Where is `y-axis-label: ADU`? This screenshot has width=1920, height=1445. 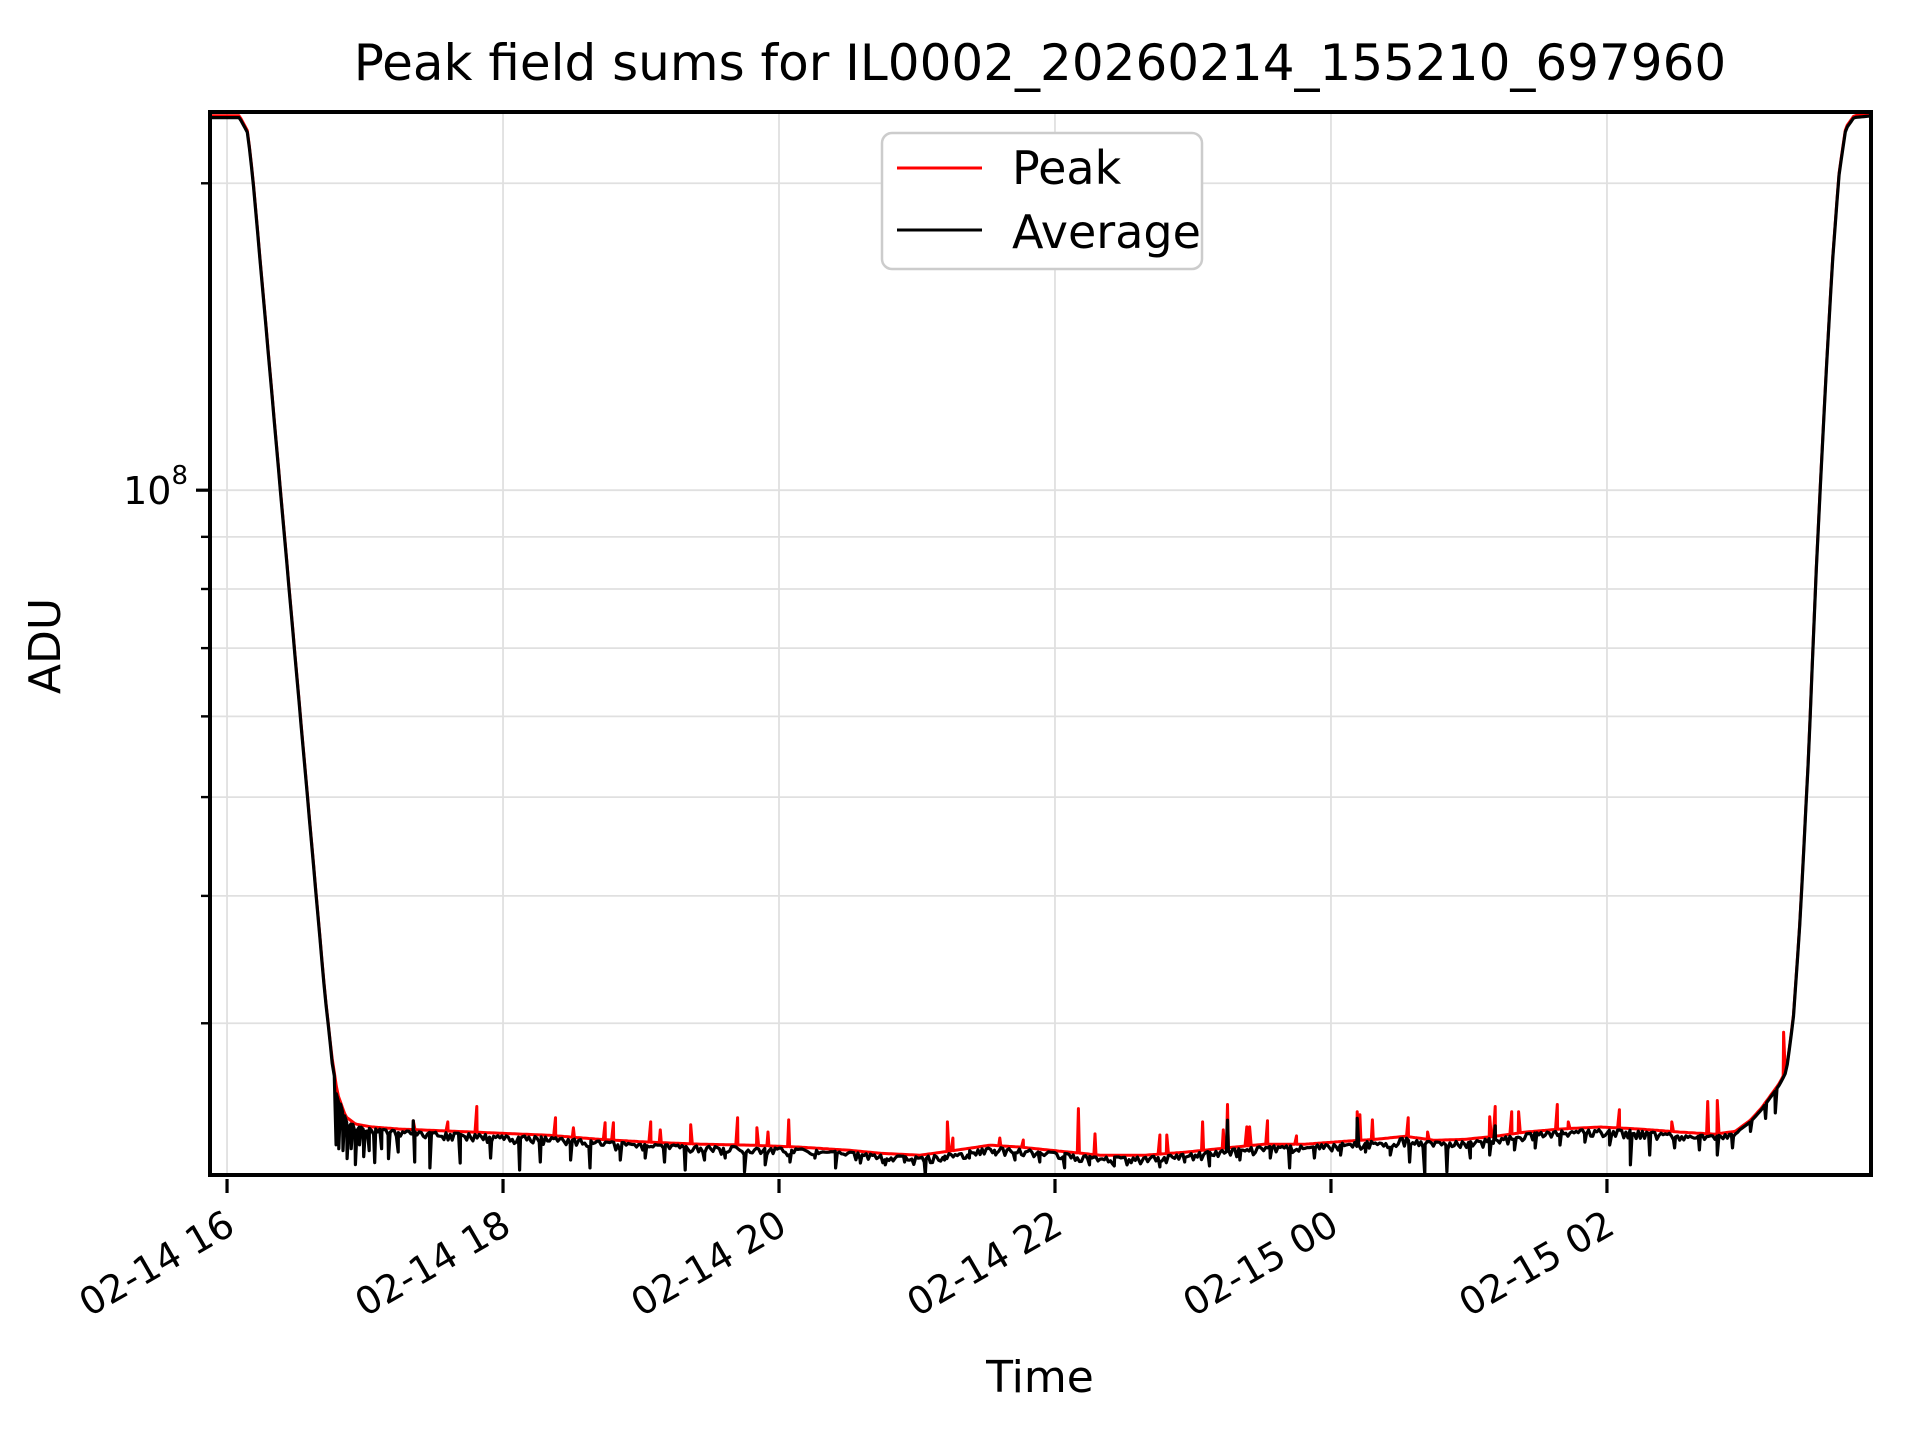
y-axis-label: ADU is located at coordinates (45, 646).